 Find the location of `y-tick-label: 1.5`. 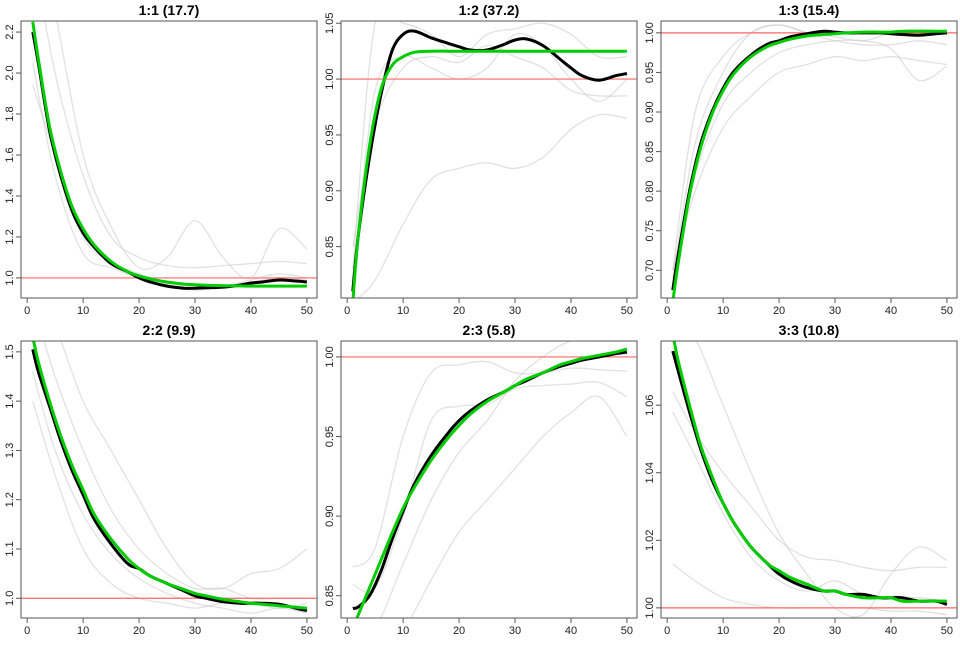

y-tick-label: 1.5 is located at coordinates (10, 351).